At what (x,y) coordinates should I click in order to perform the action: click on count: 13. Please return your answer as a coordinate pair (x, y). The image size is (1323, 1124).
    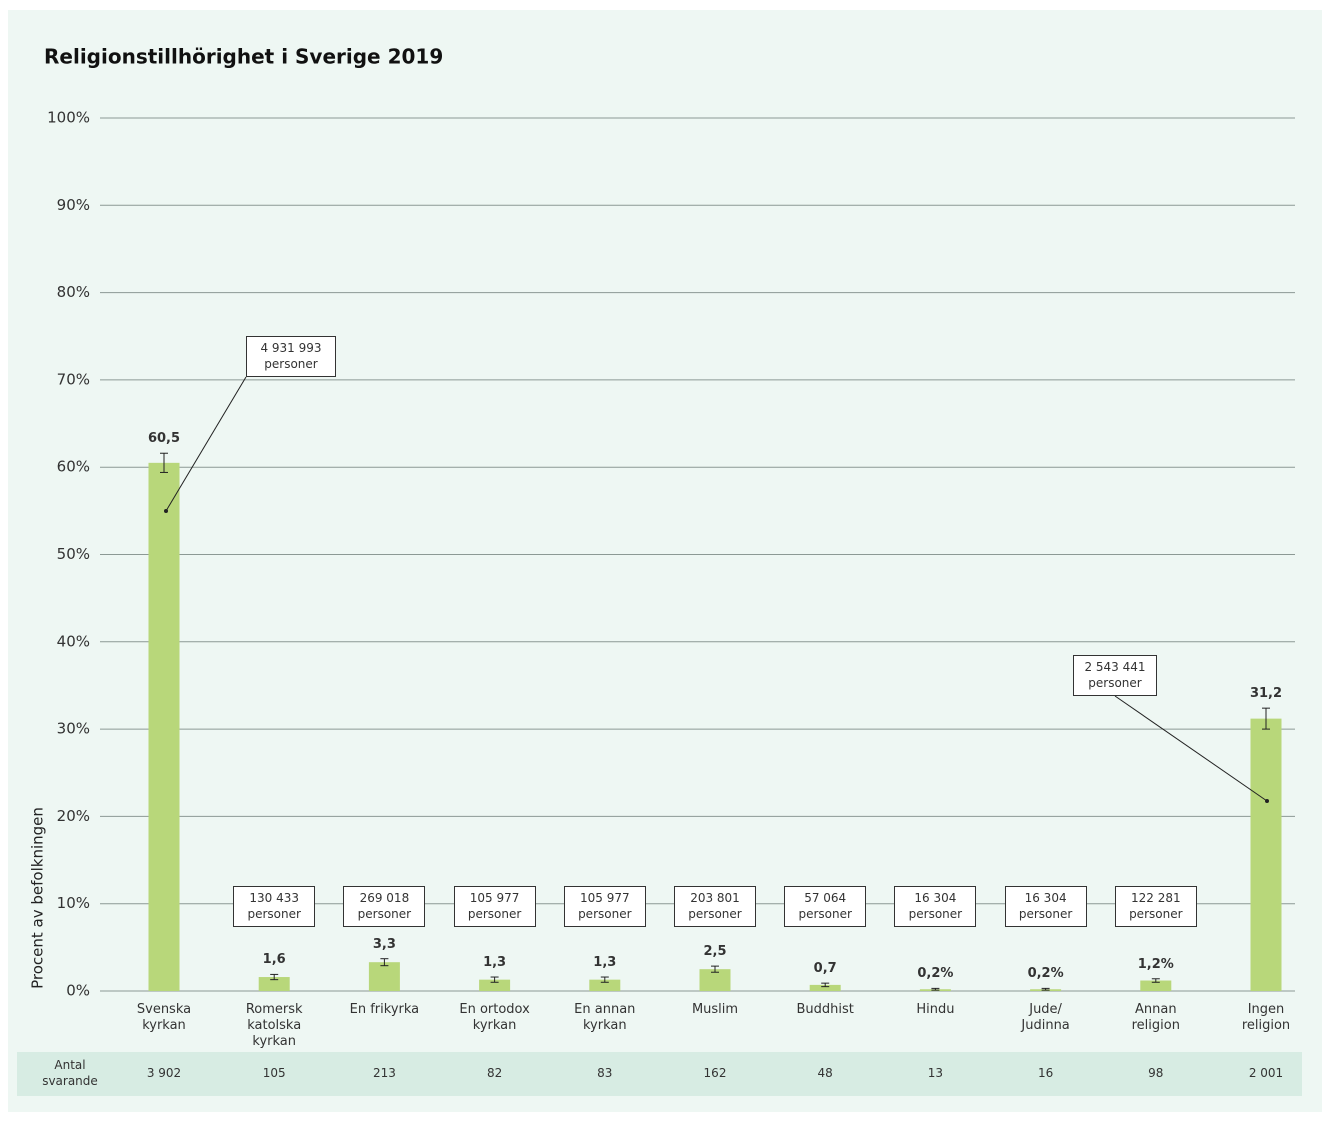
    Looking at the image, I should click on (935, 1073).